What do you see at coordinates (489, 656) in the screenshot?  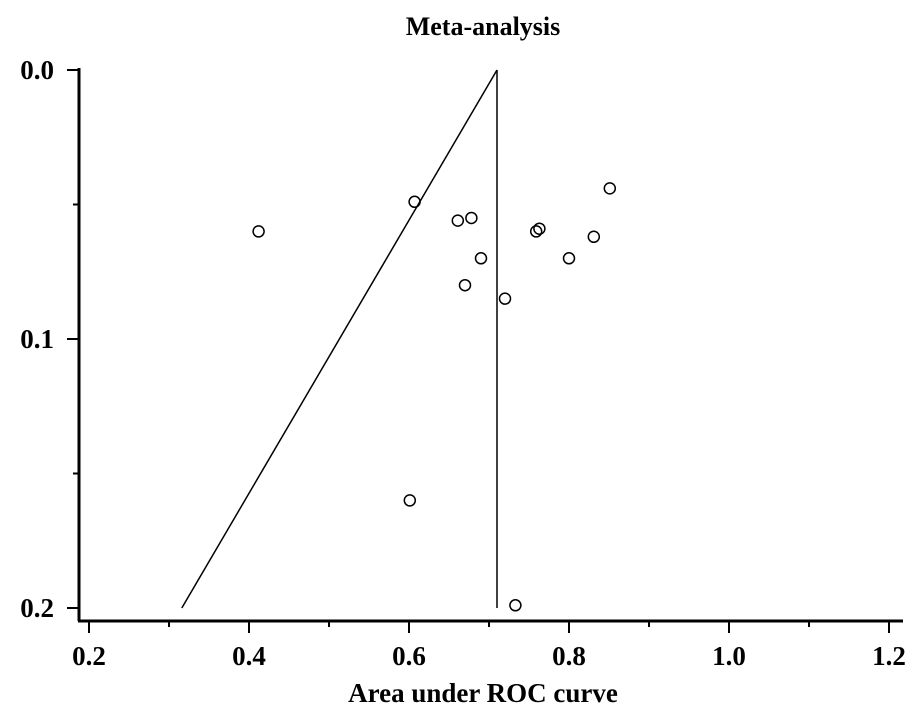 I see `x-tick-labels: 0.2 0.4 0.6 0.8 1.0 1.2` at bounding box center [489, 656].